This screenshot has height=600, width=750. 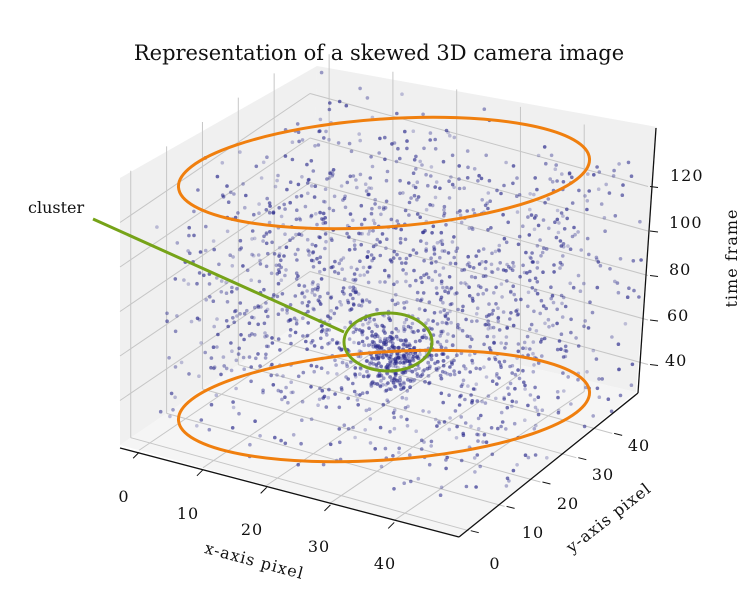 What do you see at coordinates (389, 356) in the screenshot?
I see `data-point-c210` at bounding box center [389, 356].